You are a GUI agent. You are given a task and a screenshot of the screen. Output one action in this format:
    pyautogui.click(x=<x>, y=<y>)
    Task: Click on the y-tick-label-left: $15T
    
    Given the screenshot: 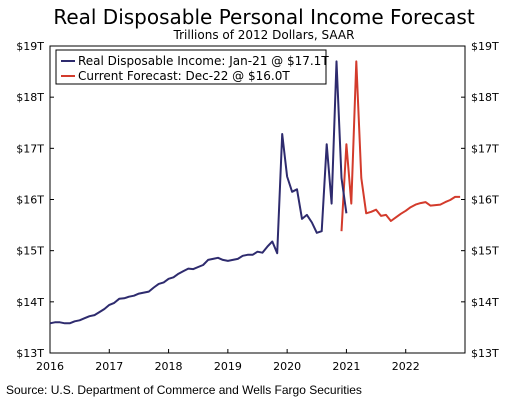 What is the action you would take?
    pyautogui.click(x=30, y=251)
    